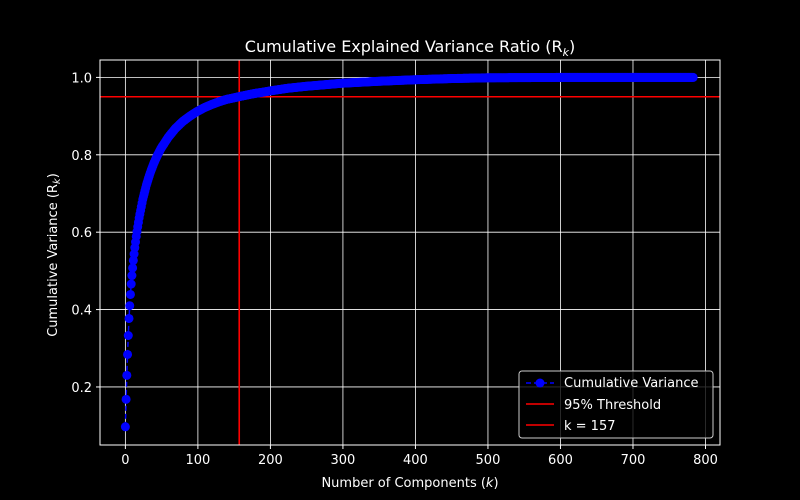  Describe the element at coordinates (81, 78) in the screenshot. I see `y-tick-label: 1.0` at that location.